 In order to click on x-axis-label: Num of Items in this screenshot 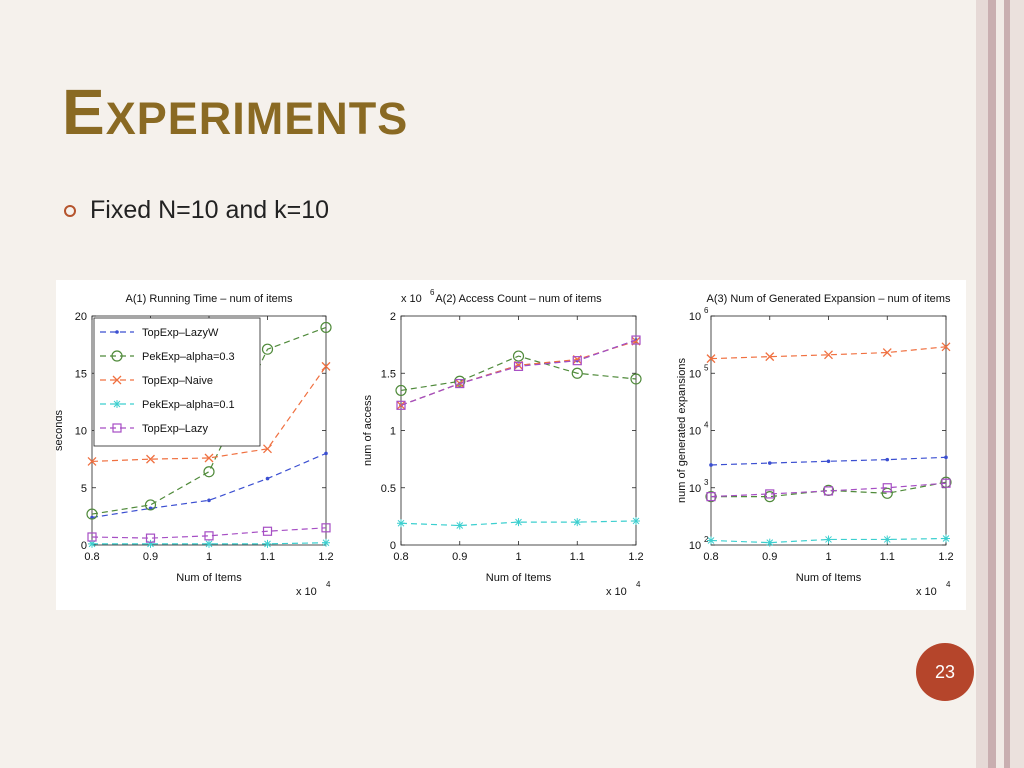, I will do `click(829, 578)`.